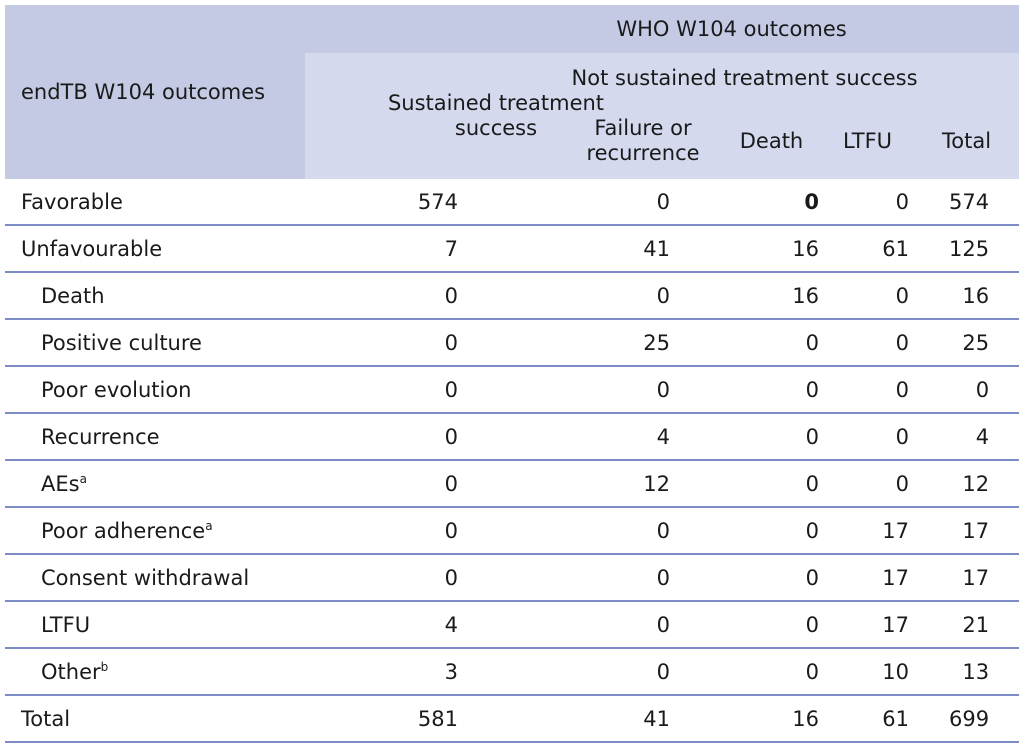 This screenshot has height=751, width=1024. Describe the element at coordinates (155, 296) in the screenshot. I see `row-label-cell: Death` at that location.